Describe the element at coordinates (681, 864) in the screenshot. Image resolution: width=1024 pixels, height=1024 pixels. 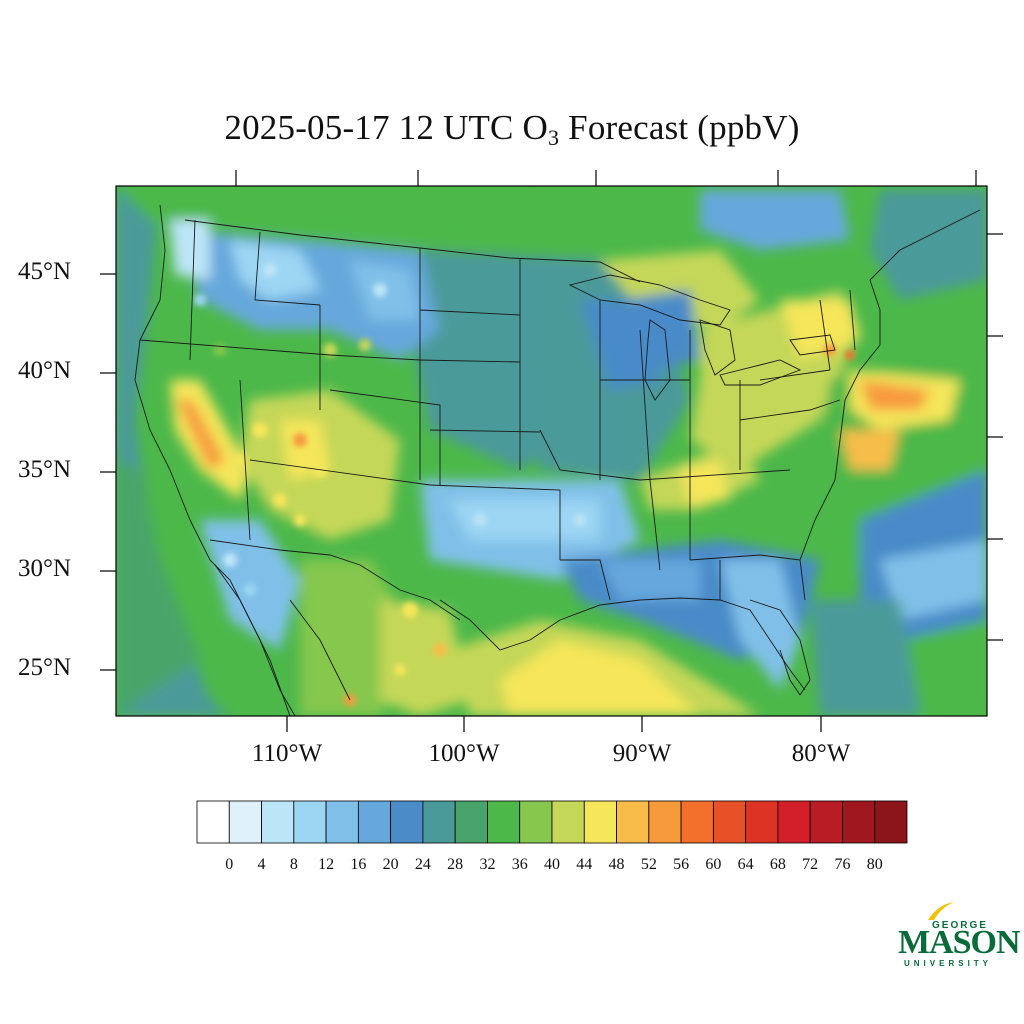
I see `colorbar-tick-label: 56` at that location.